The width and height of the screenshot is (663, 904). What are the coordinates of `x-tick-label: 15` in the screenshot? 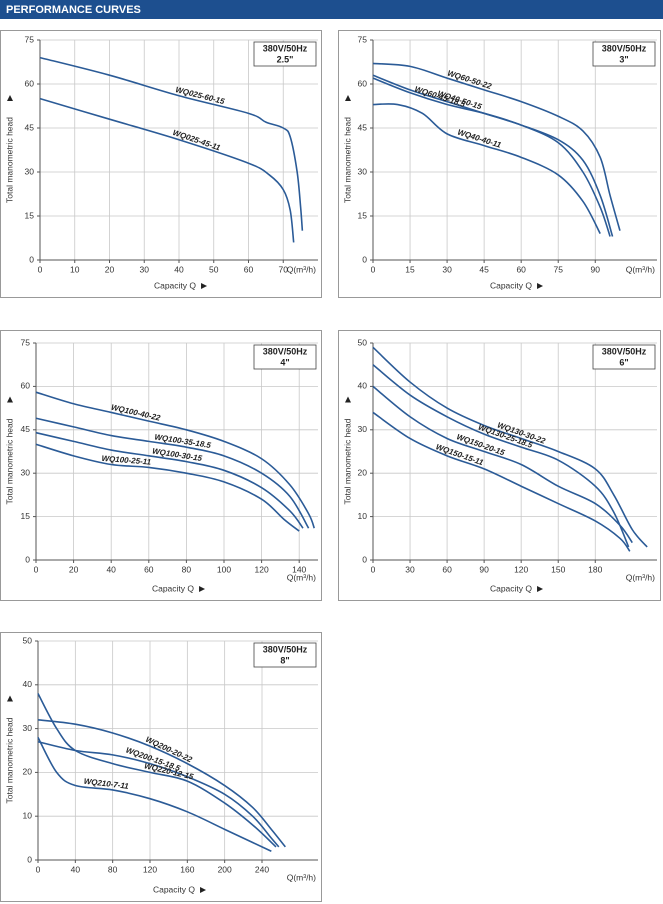 It's located at (410, 269).